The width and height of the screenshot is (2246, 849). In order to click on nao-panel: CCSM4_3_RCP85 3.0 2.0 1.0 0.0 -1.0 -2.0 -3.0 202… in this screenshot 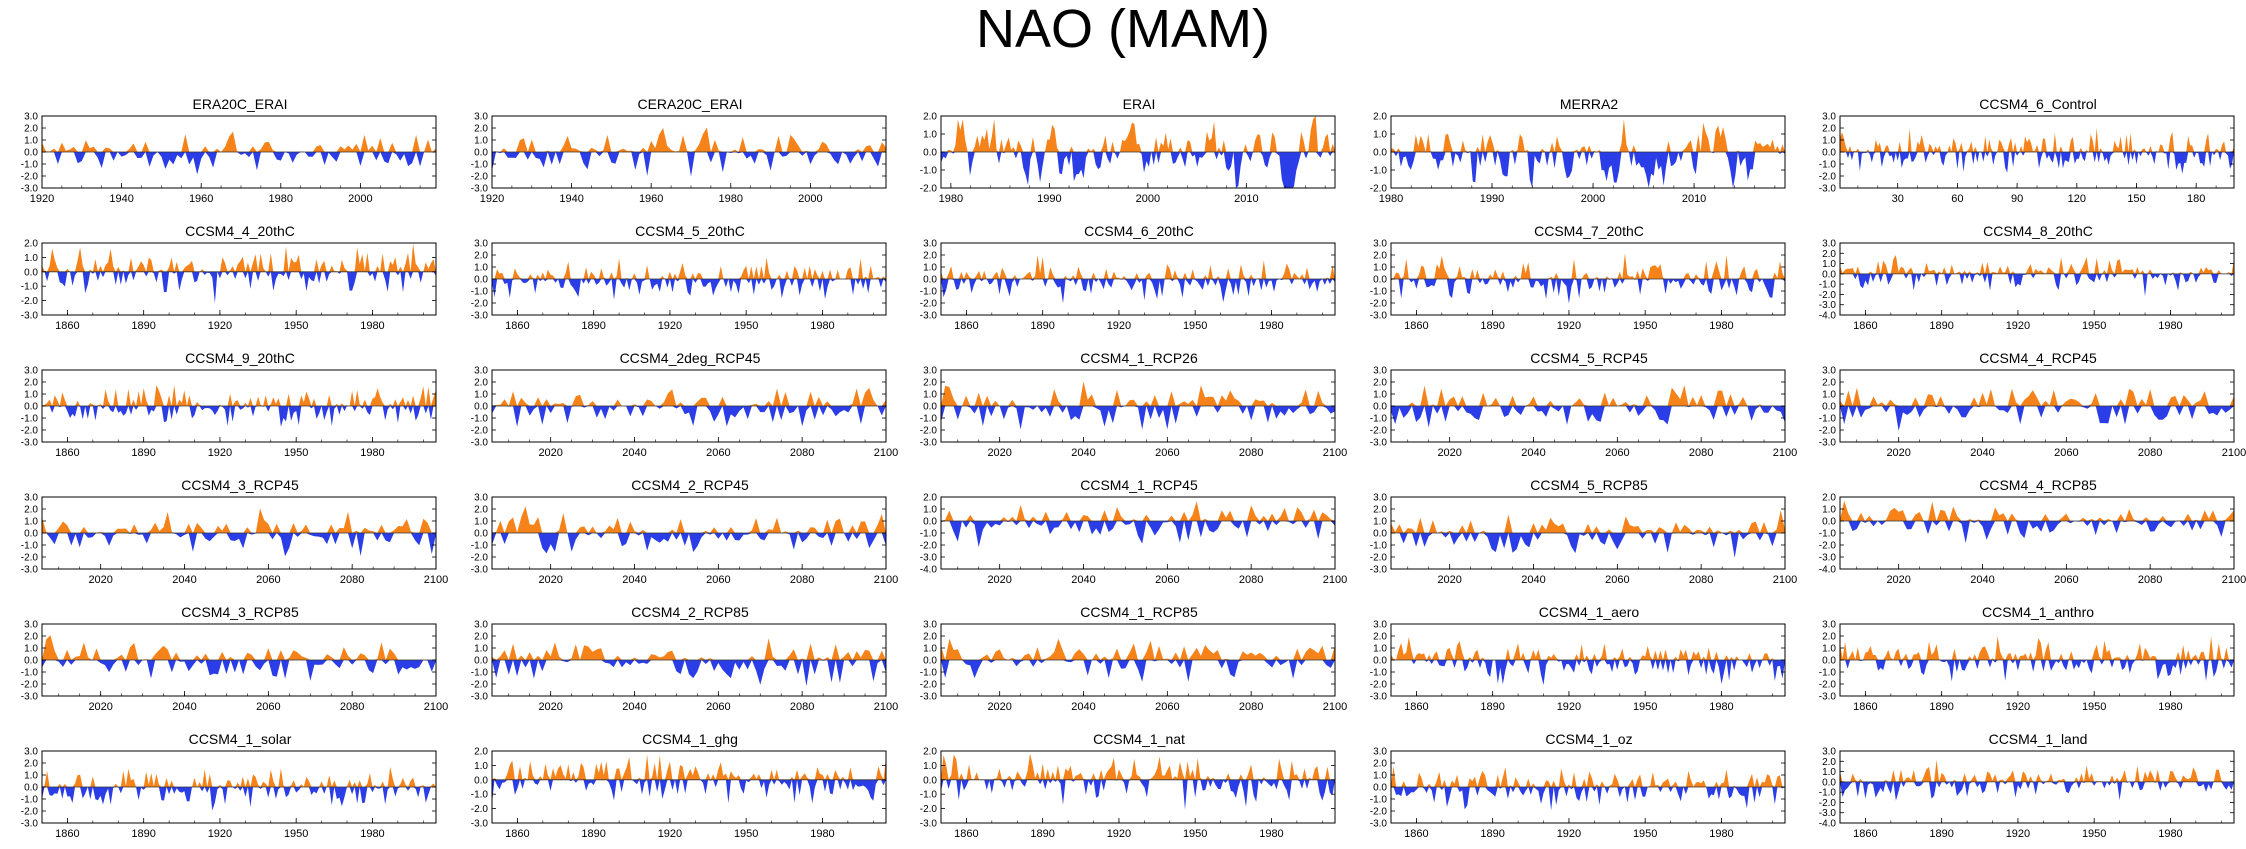, I will do `click(228, 663)`.